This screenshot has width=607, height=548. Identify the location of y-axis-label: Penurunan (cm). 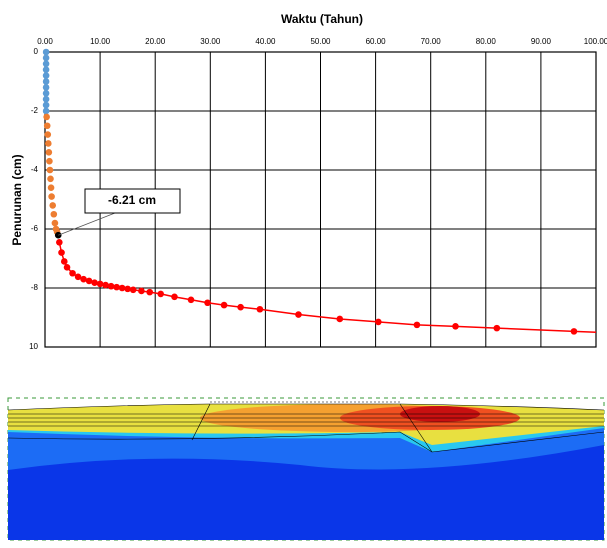
(17, 199).